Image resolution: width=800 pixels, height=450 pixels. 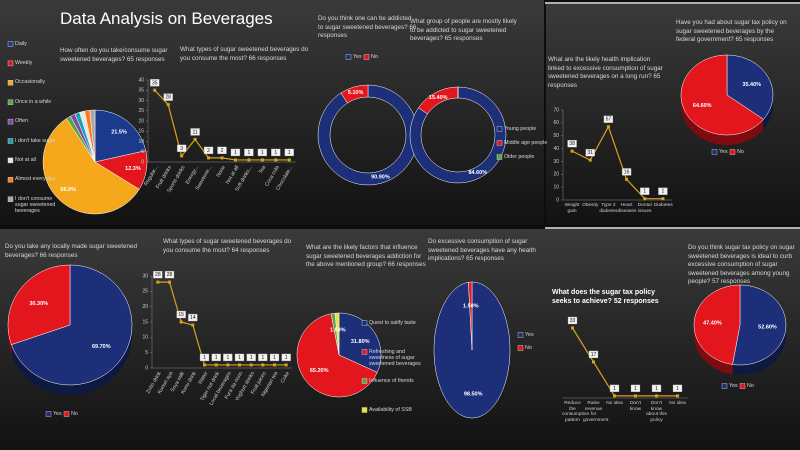 What do you see at coordinates (145, 307) in the screenshot?
I see `y-tick-label: 20` at bounding box center [145, 307].